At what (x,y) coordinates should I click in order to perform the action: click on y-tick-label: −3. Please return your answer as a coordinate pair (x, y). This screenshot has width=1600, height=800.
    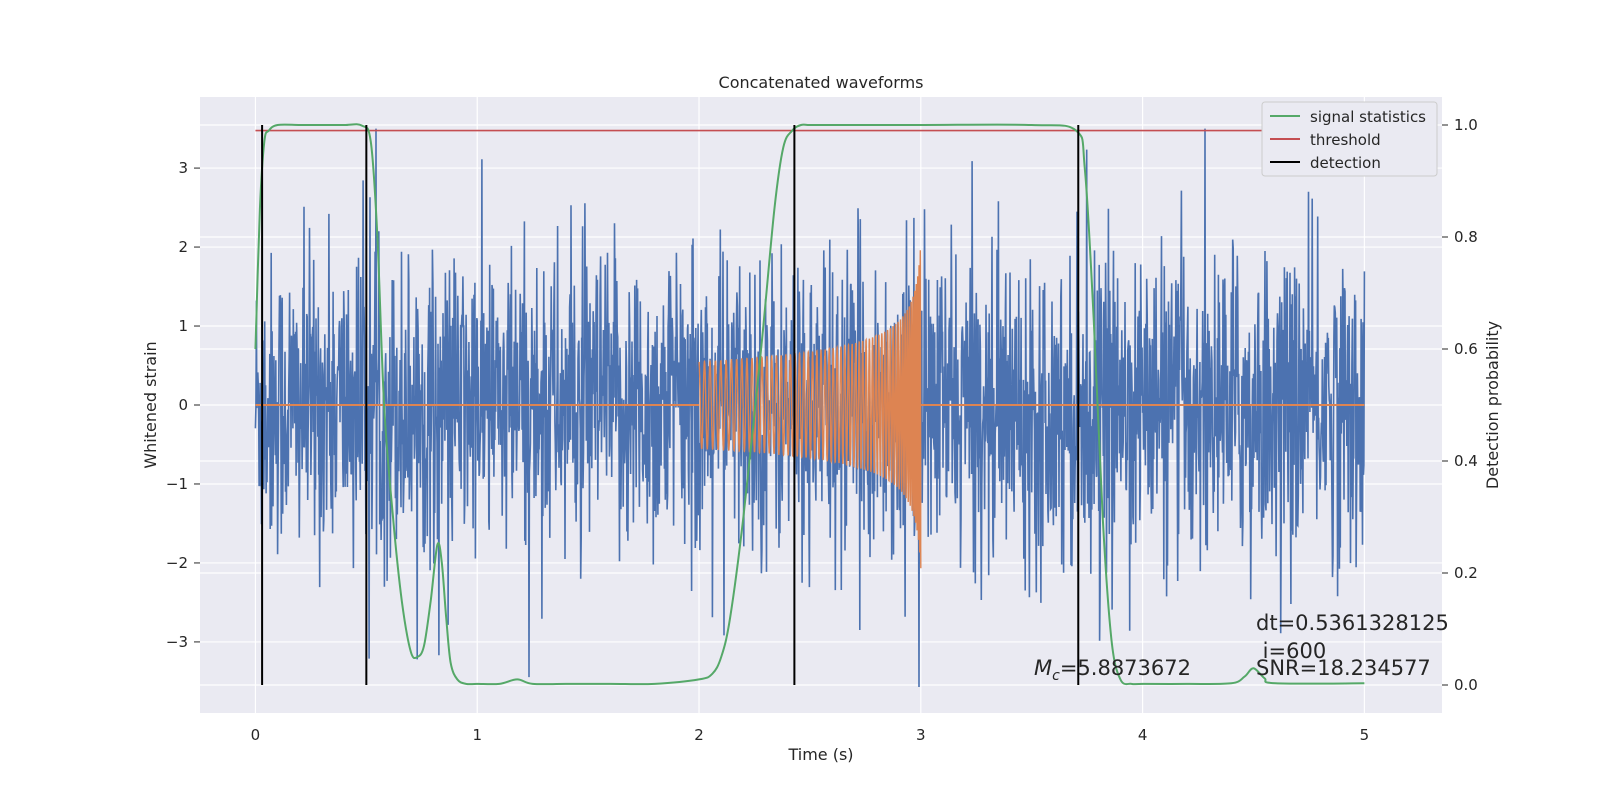
    Looking at the image, I should click on (177, 642).